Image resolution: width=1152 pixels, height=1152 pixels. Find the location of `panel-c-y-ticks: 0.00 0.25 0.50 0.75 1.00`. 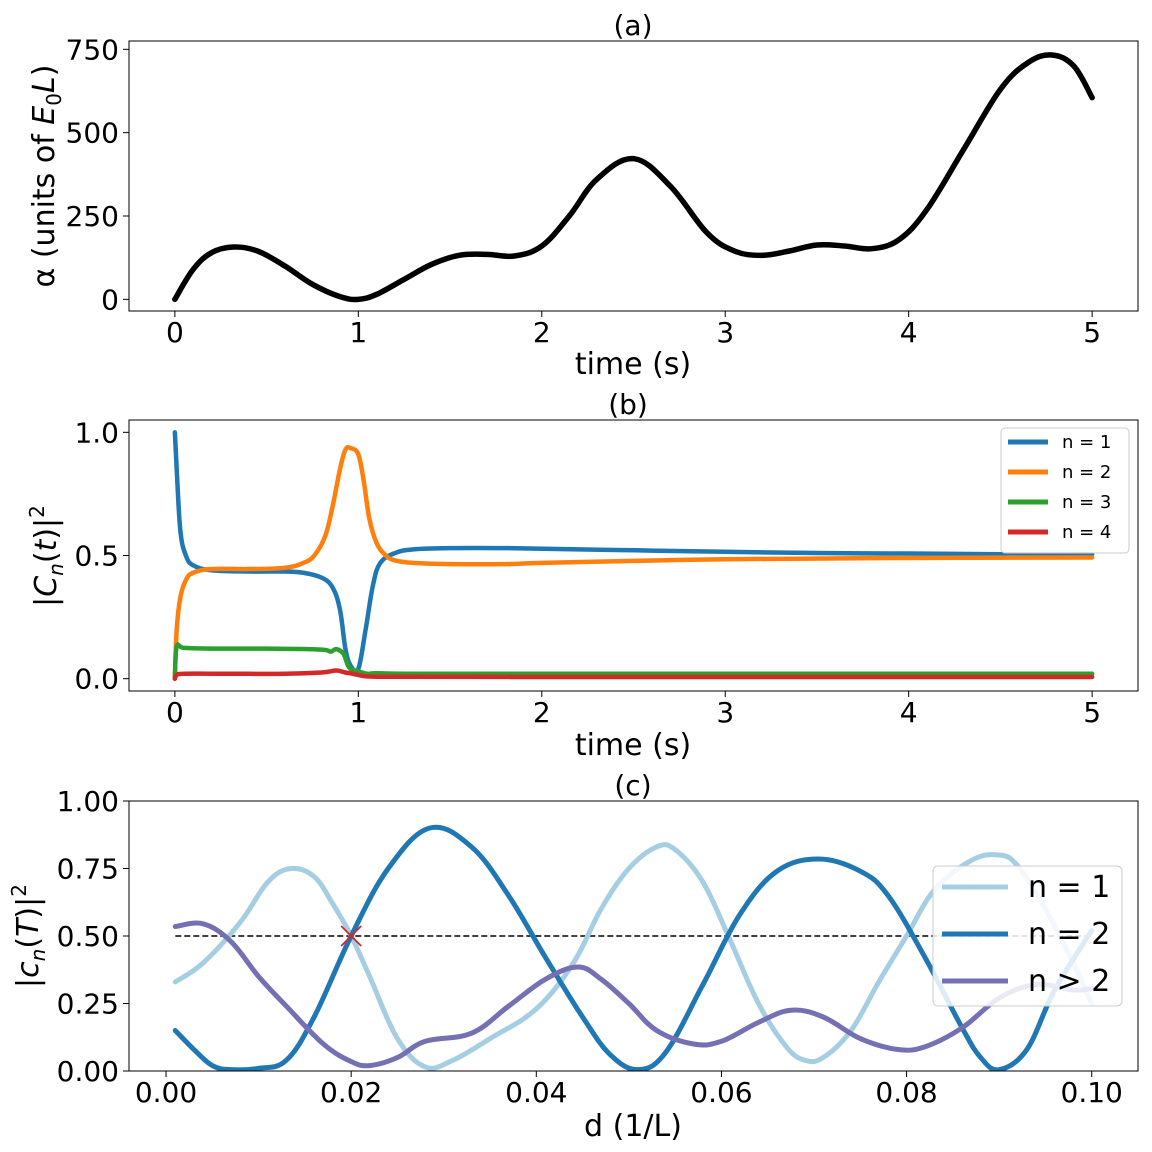

panel-c-y-ticks: 0.00 0.25 0.50 0.75 1.00 is located at coordinates (93, 936).